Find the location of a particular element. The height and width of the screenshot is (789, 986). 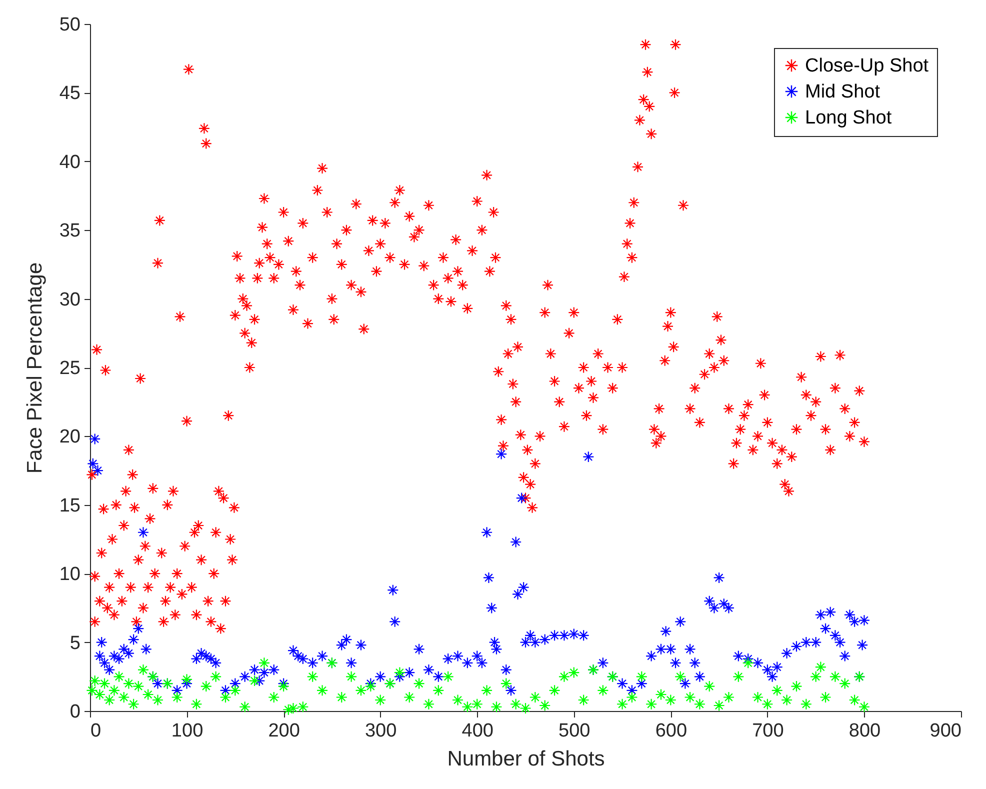

x-tick-label: 800 is located at coordinates (864, 731).